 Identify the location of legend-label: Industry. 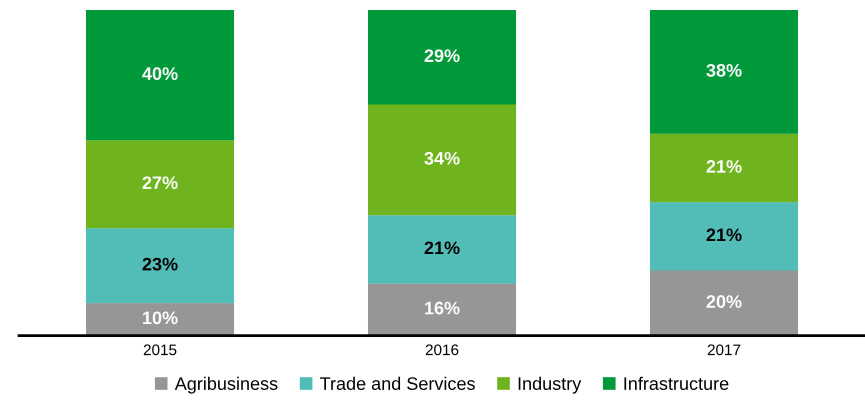
(550, 385).